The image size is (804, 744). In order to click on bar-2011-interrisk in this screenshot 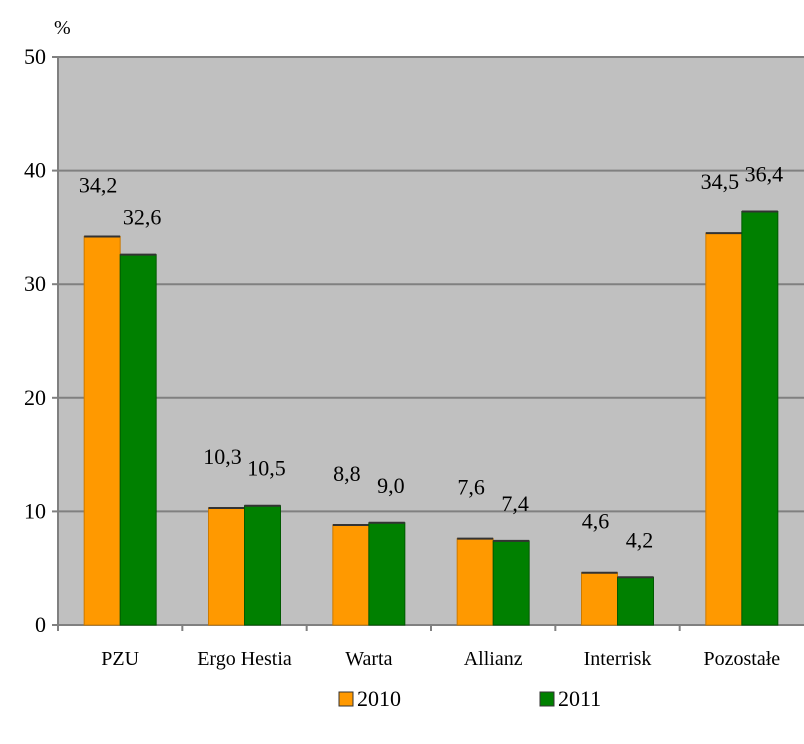, I will do `click(635, 601)`.